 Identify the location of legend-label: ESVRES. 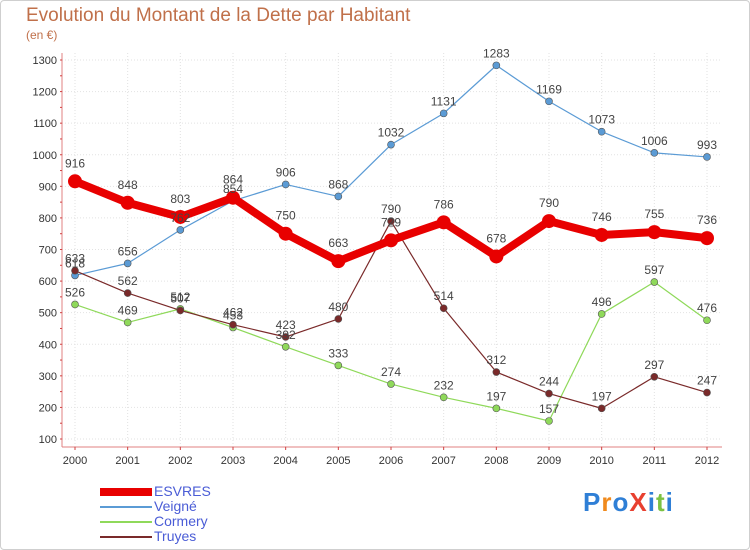
(182, 491).